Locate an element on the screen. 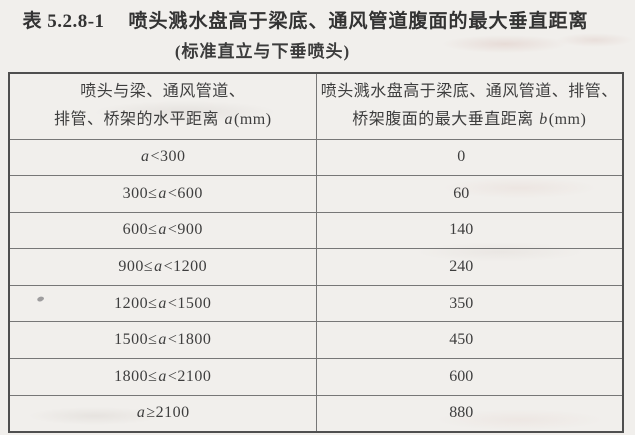 Image resolution: width=635 pixels, height=435 pixels. table-number: 表 5.2.8-1 is located at coordinates (63, 21).